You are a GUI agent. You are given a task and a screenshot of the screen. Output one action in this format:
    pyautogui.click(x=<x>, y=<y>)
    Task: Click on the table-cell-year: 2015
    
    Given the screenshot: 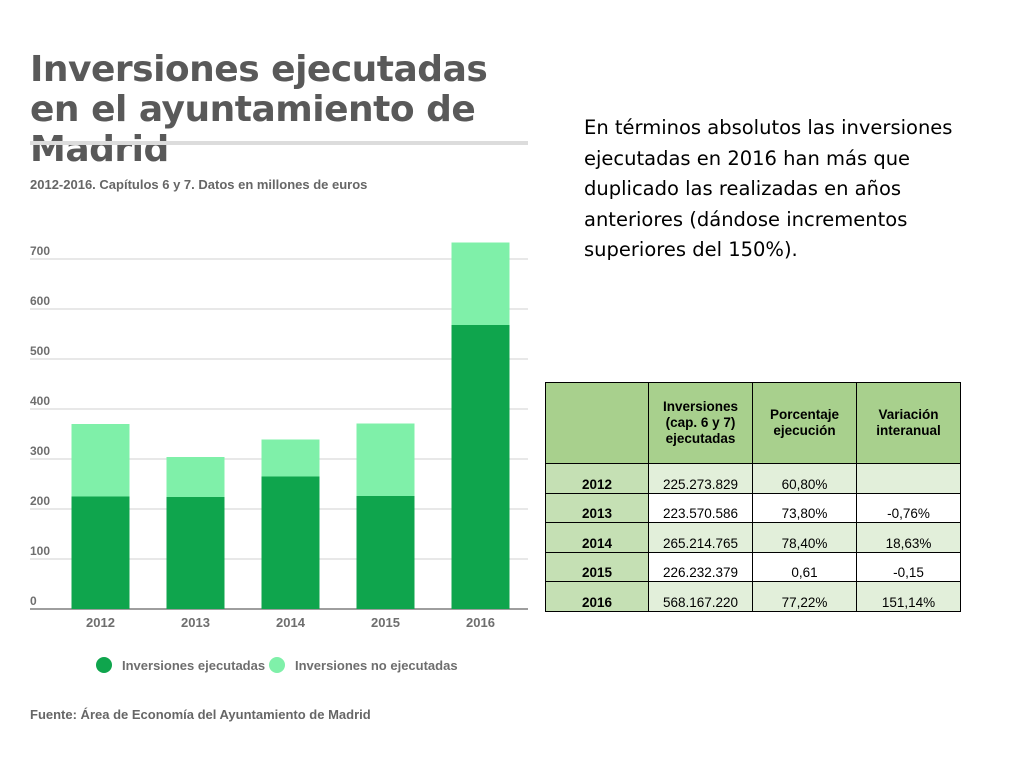 What is the action you would take?
    pyautogui.click(x=597, y=566)
    